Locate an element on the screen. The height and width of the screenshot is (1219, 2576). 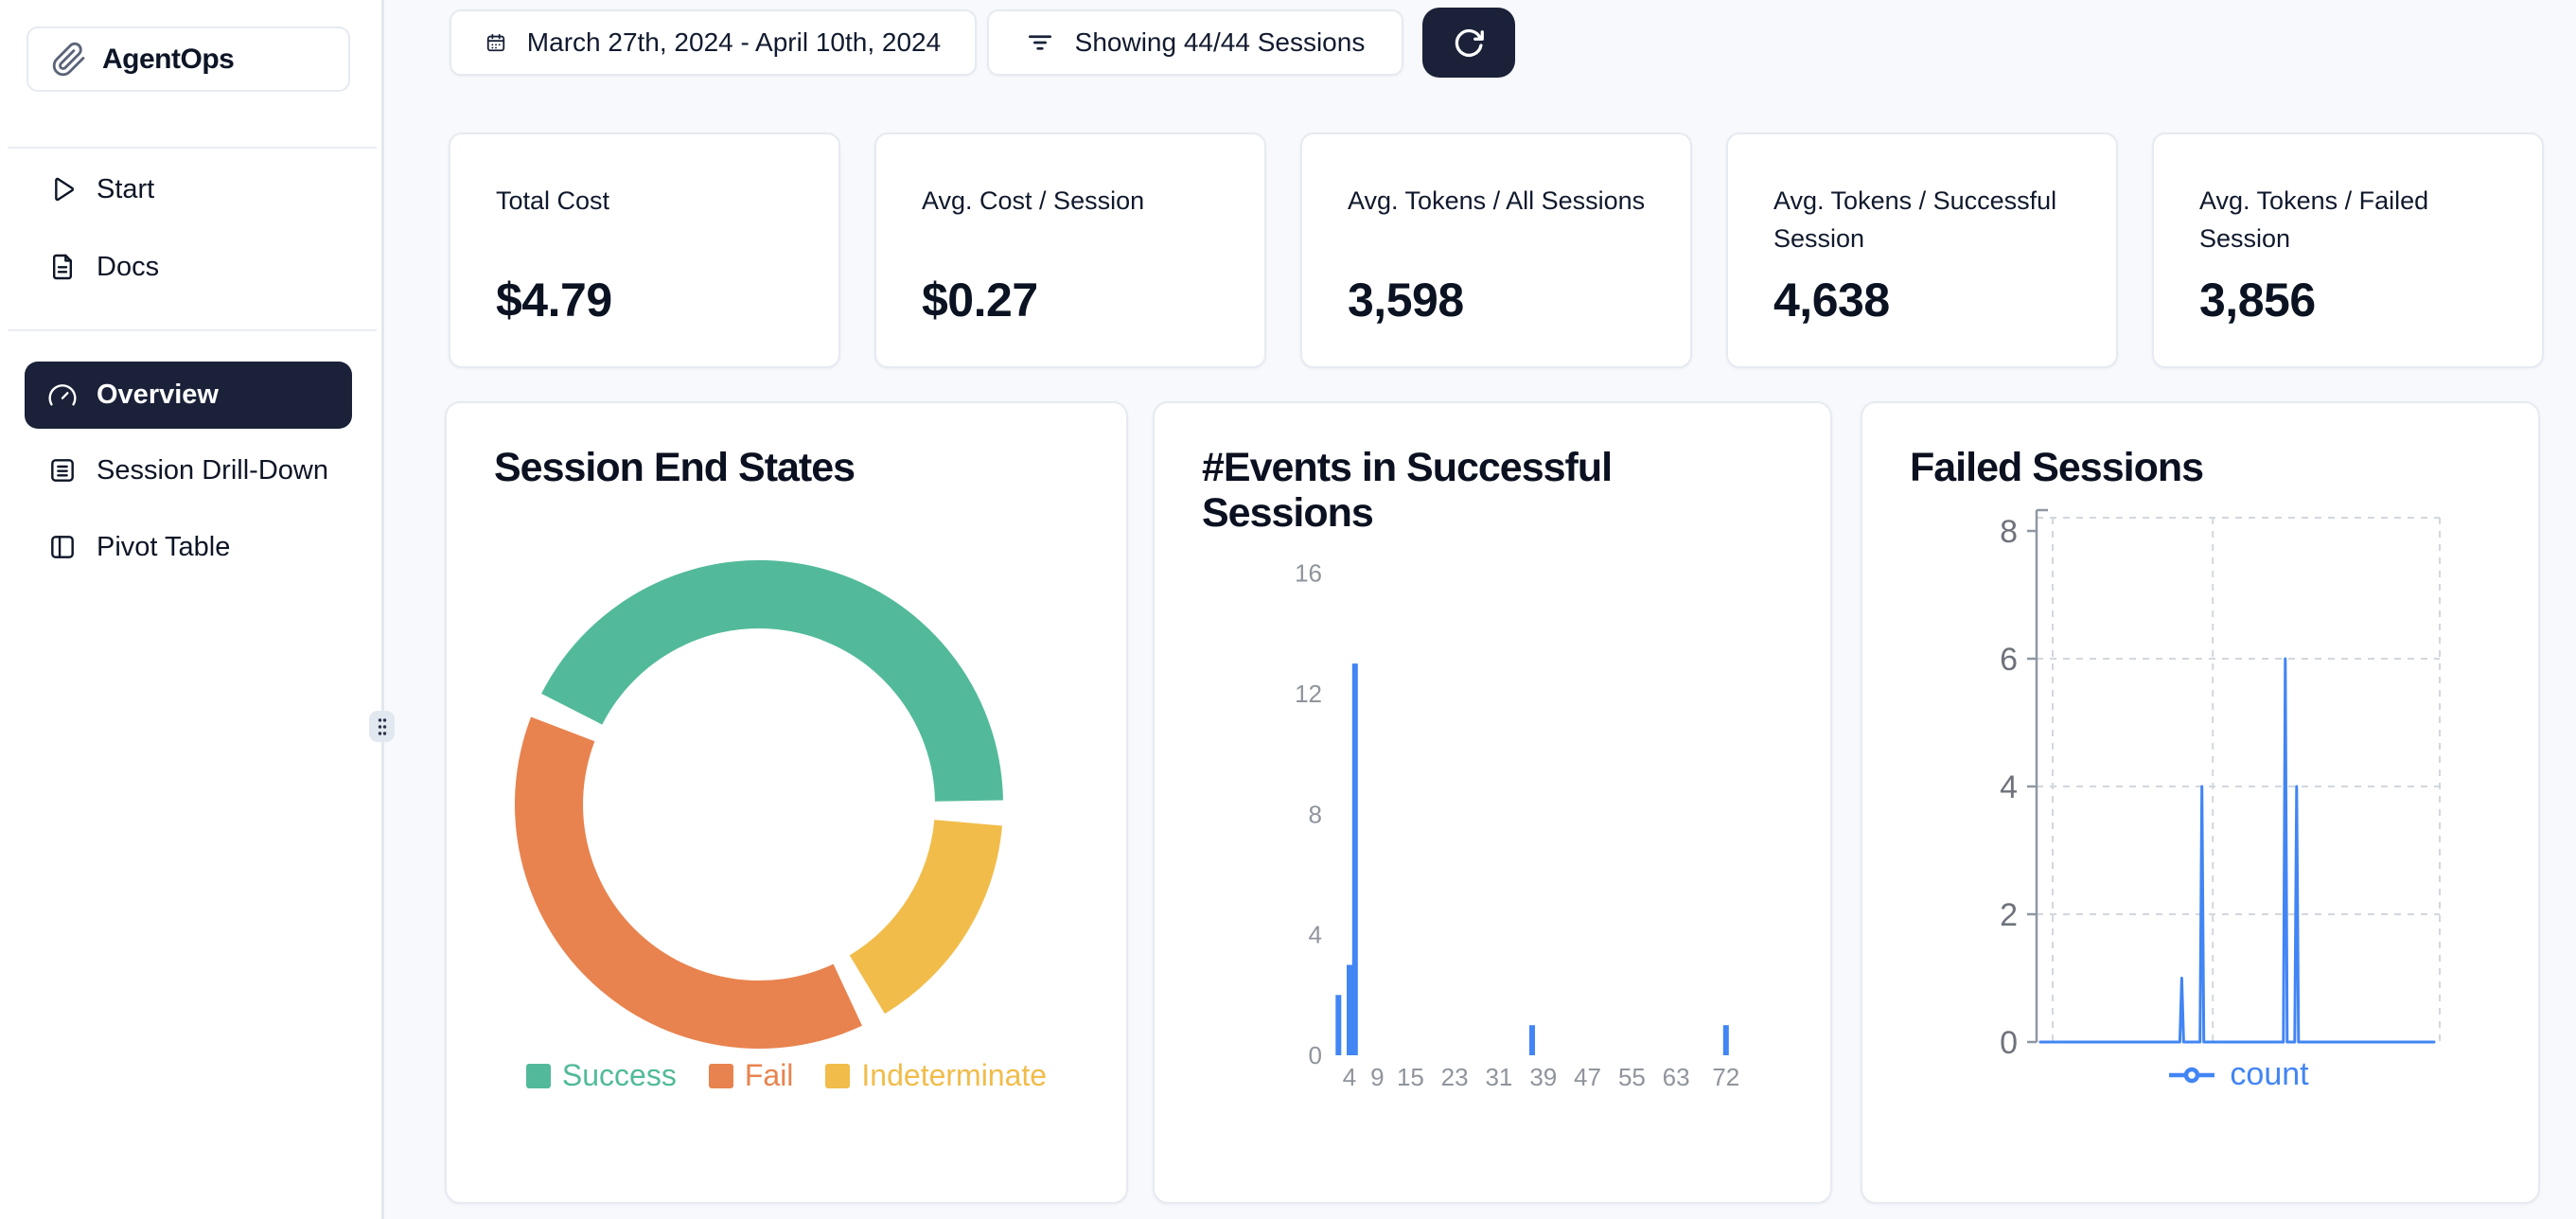
grip-dots-icon is located at coordinates (382, 726).